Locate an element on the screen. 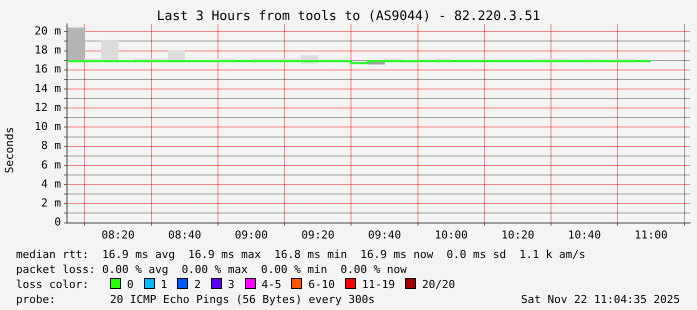 This screenshot has height=310, width=697. y-tick-label: 14 m is located at coordinates (48, 88).